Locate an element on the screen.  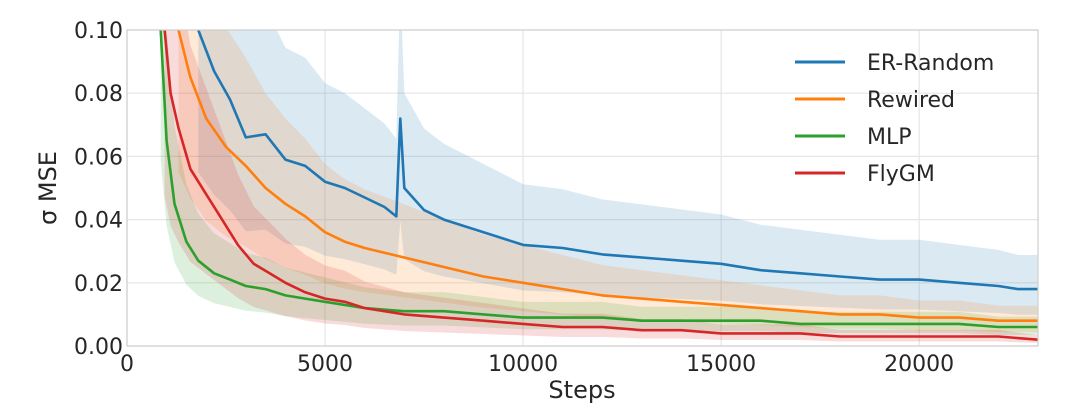
y-tick-label: 0.06 is located at coordinates (98, 157).